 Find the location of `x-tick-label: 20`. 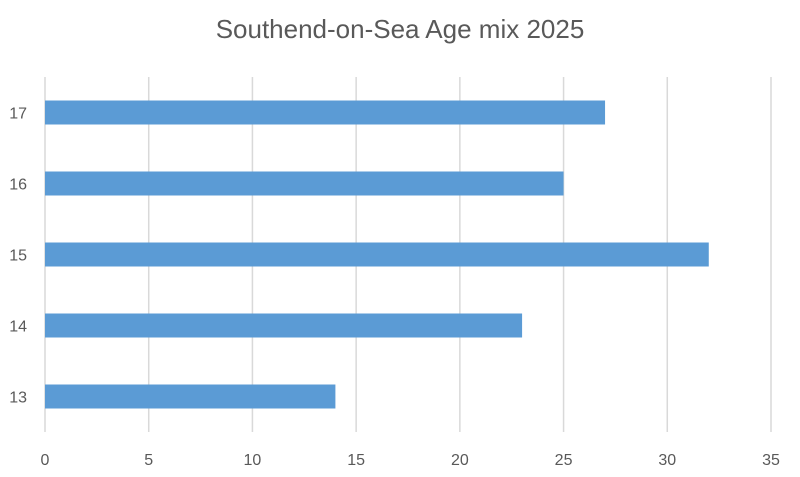

x-tick-label: 20 is located at coordinates (460, 460).